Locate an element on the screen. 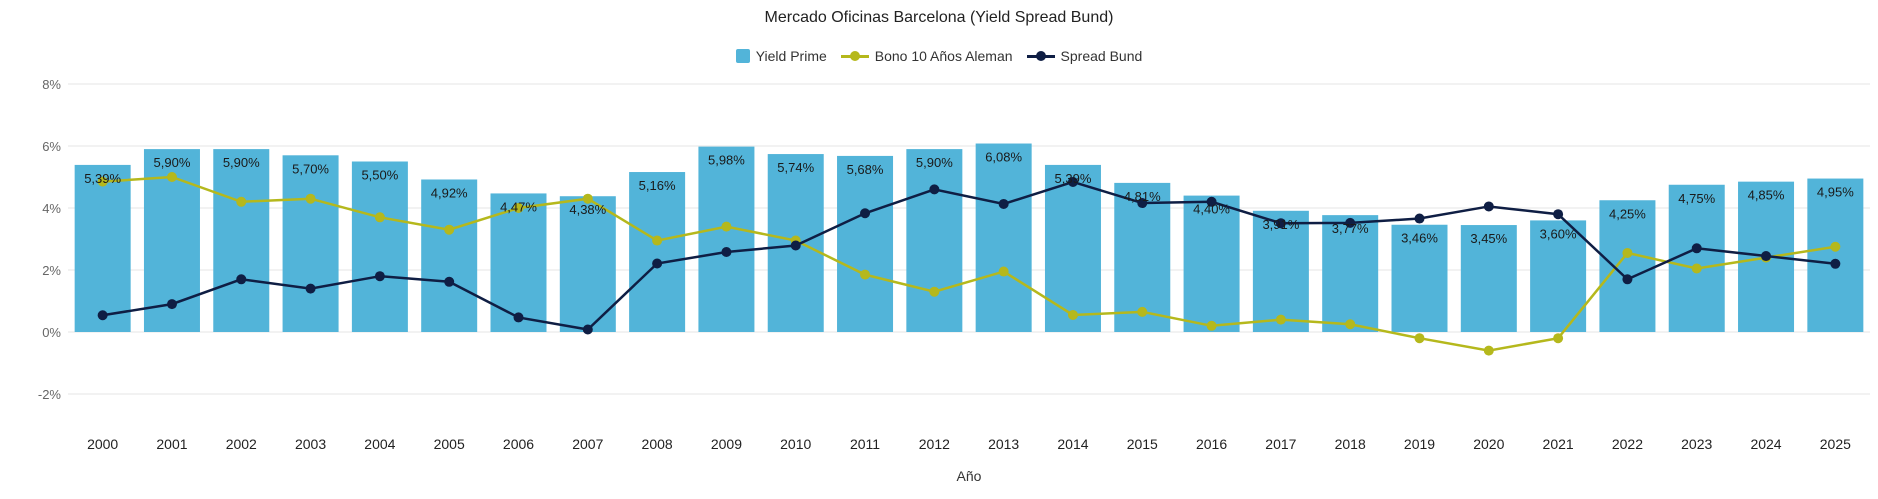 The width and height of the screenshot is (1878, 499). data-label-yield-prime: 4,85% is located at coordinates (1766, 195).